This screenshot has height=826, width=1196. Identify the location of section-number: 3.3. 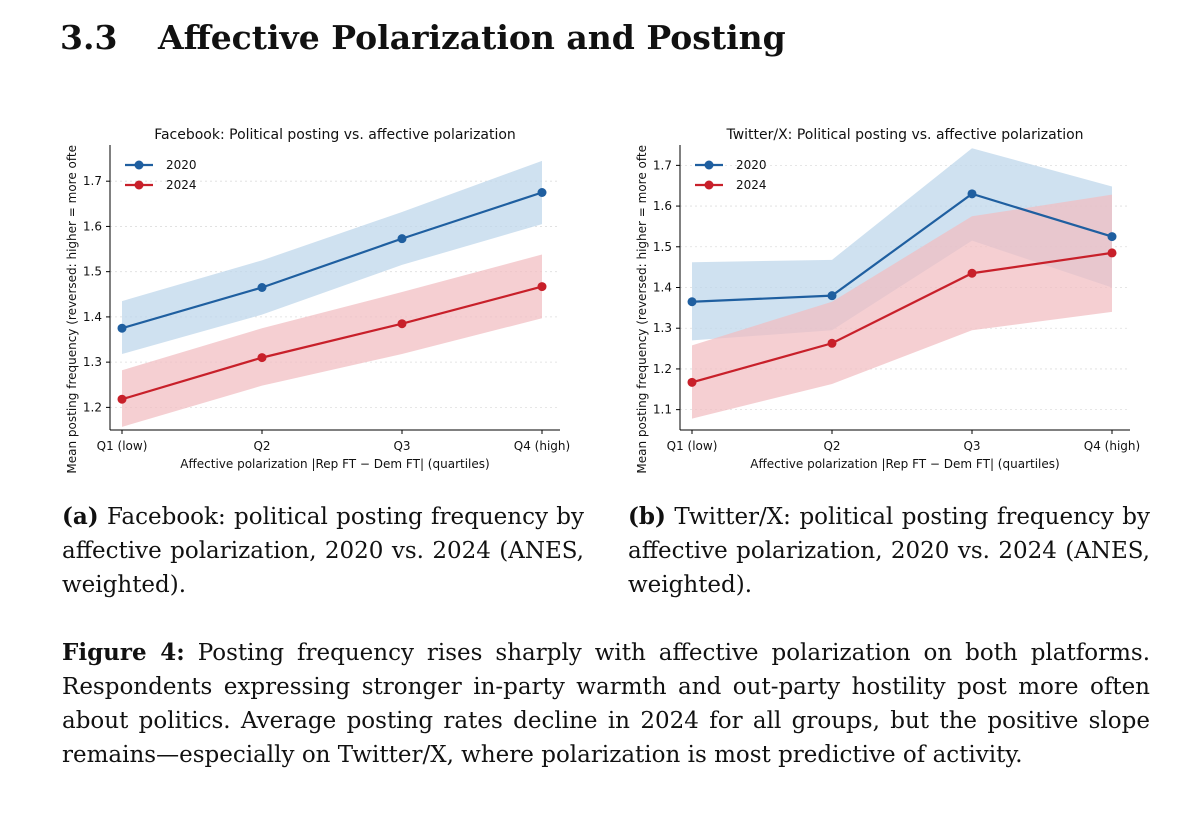
(89, 37).